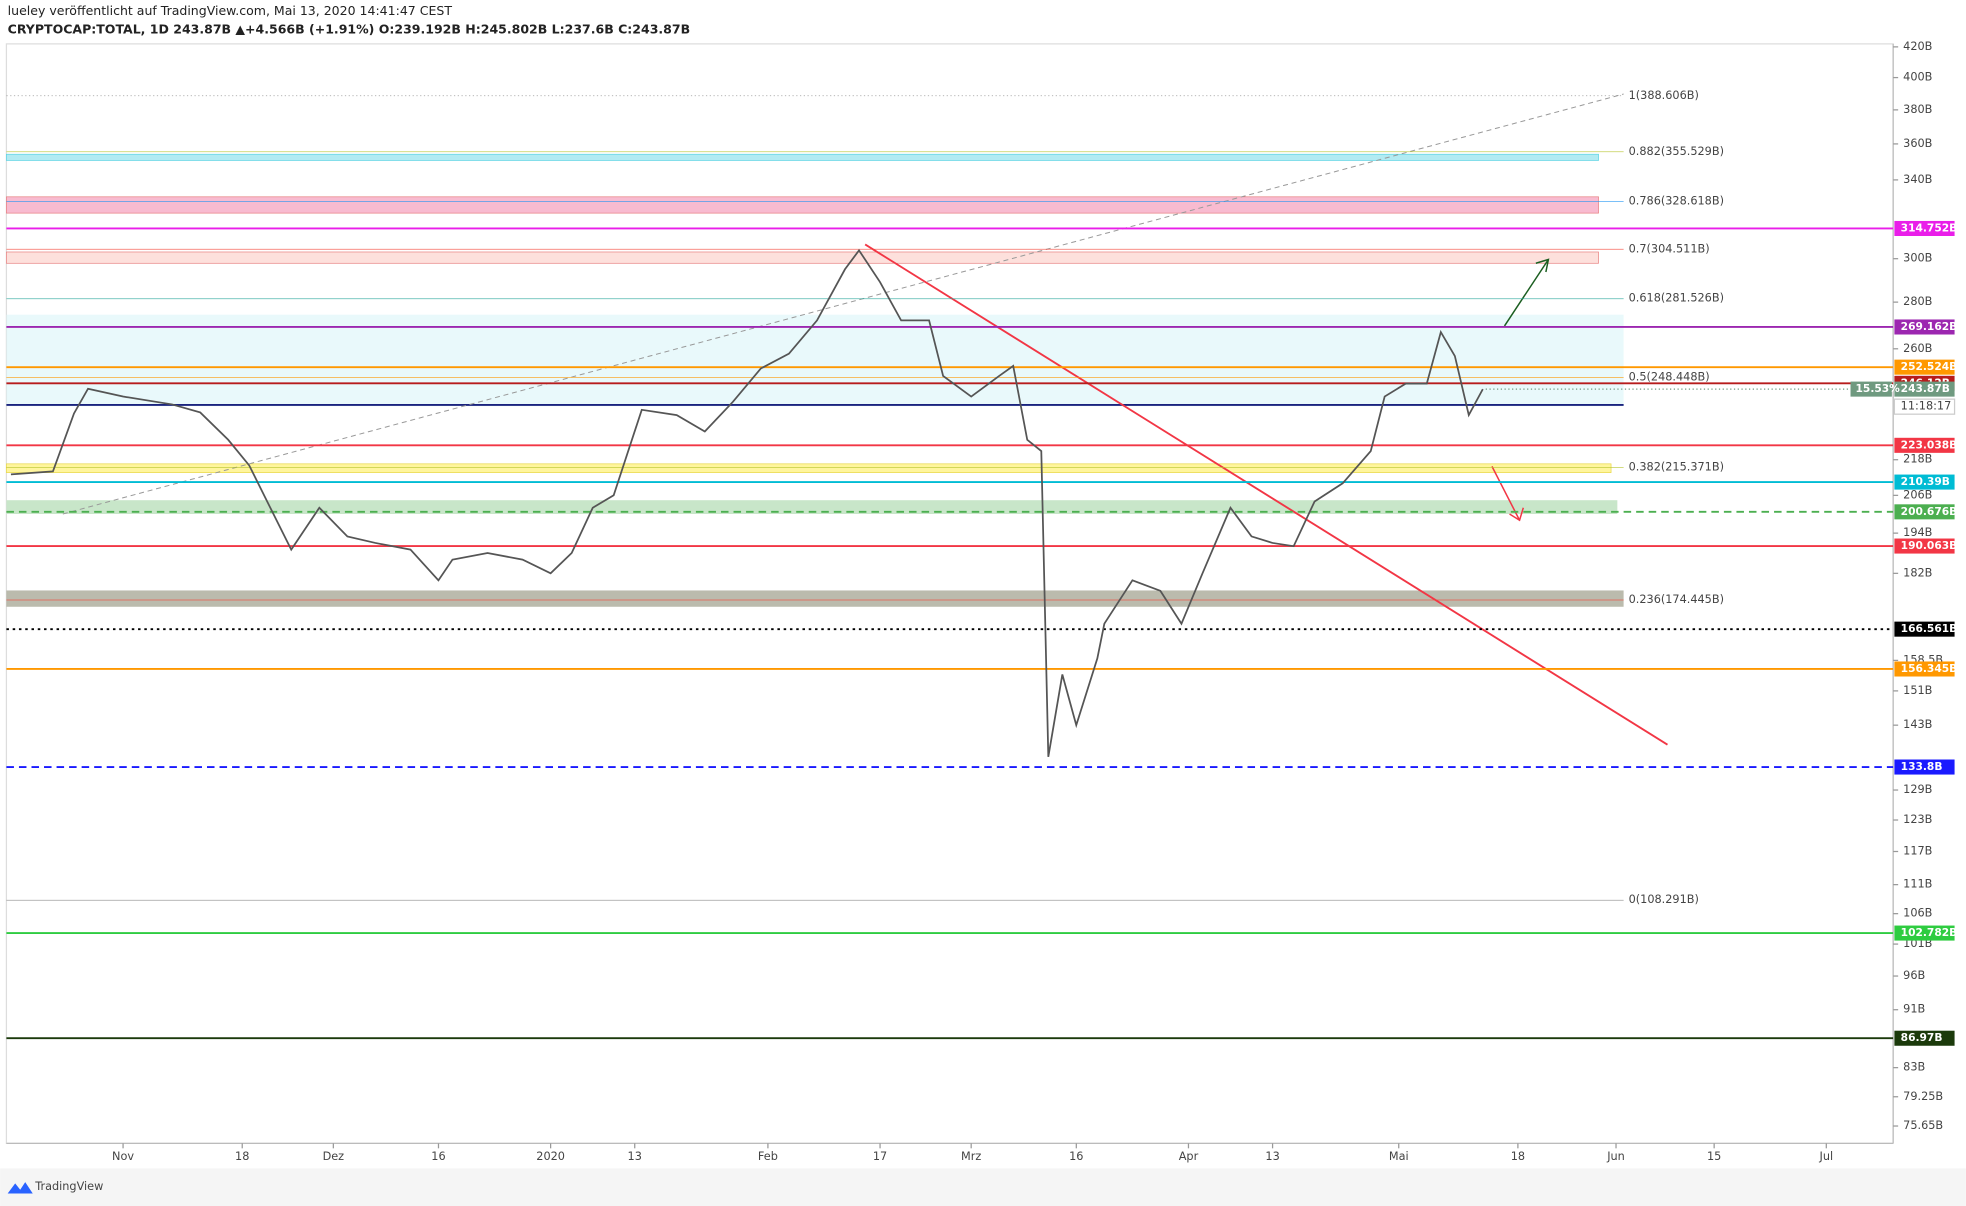 The height and width of the screenshot is (1206, 1966). What do you see at coordinates (1676, 298) in the screenshot?
I see `fib-label: 0.618(281.526B)` at bounding box center [1676, 298].